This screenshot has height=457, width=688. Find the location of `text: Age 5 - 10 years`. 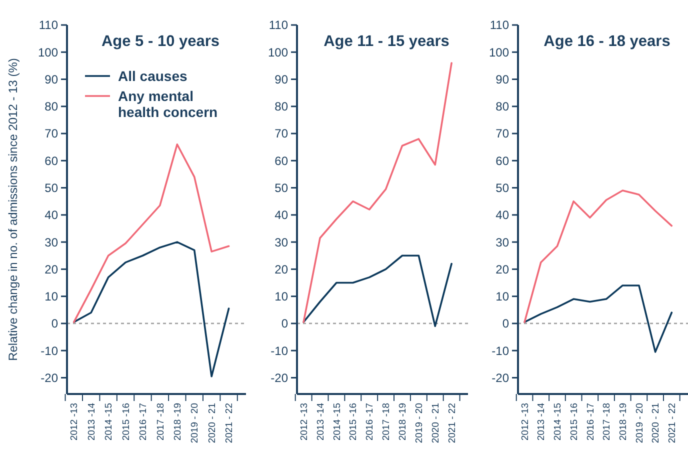

text: Age 5 - 10 years is located at coordinates (160, 41).